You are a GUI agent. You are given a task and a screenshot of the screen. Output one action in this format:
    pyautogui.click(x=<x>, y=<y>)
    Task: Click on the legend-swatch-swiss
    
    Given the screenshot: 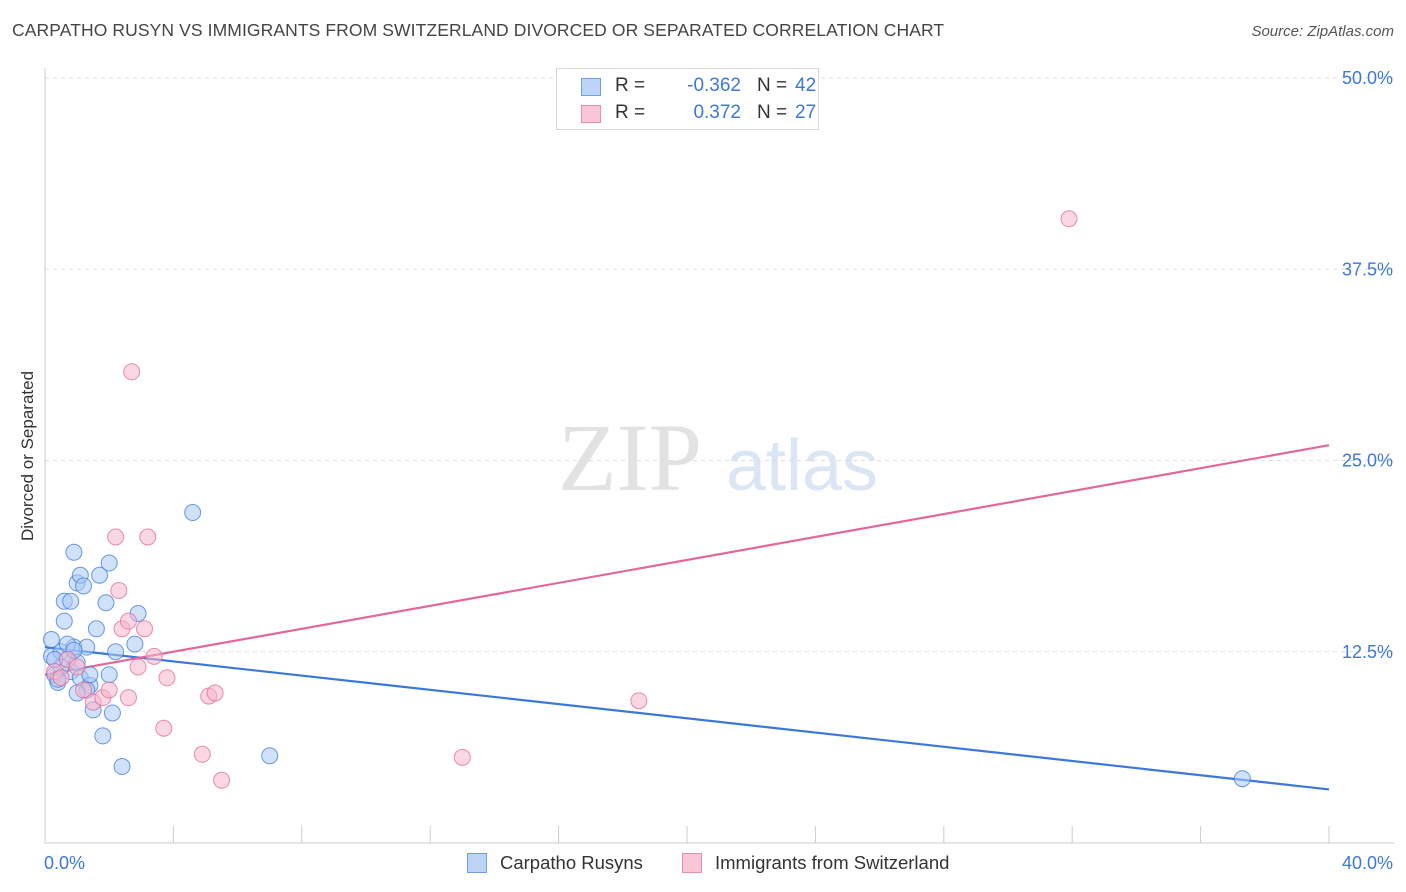 What is the action you would take?
    pyautogui.click(x=692, y=863)
    